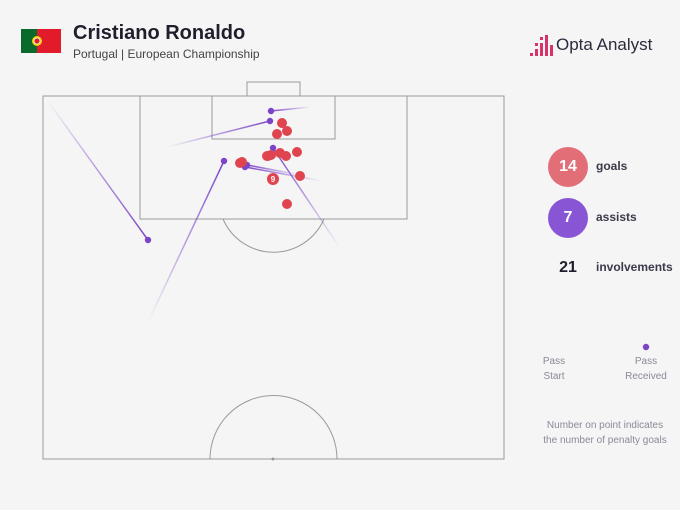  Describe the element at coordinates (616, 217) in the screenshot. I see `assists-label: assists` at that location.